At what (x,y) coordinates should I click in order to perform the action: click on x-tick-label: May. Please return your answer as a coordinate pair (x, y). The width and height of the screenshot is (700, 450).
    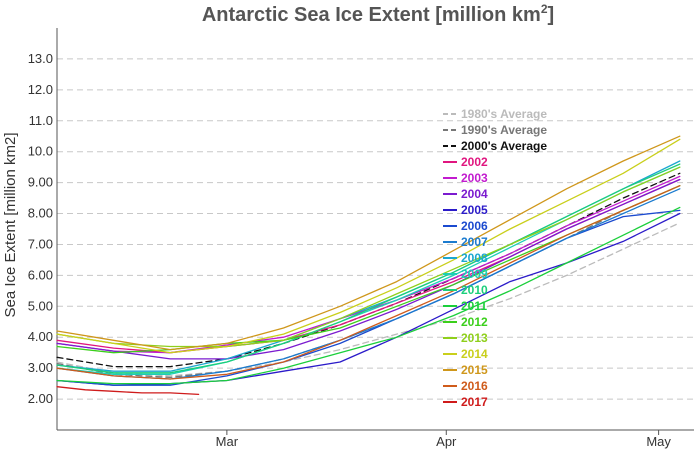
    Looking at the image, I should click on (658, 441).